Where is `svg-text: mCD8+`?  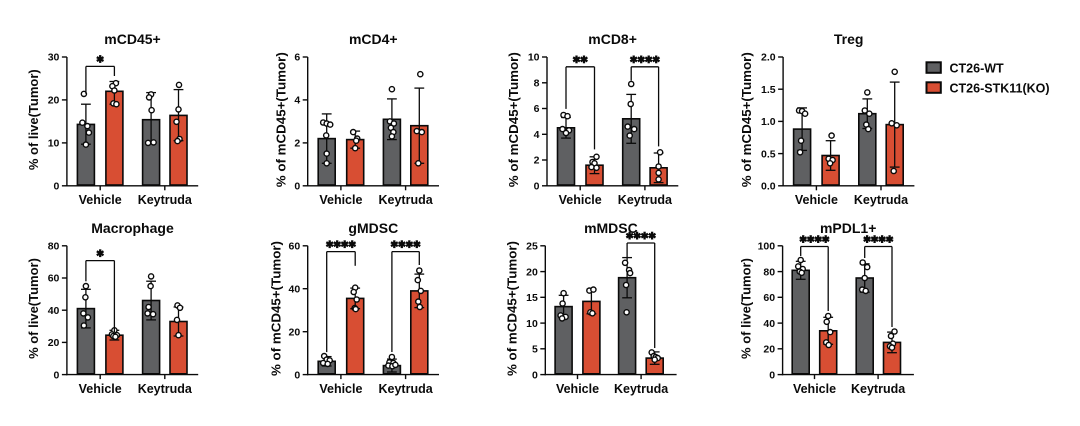
svg-text: mCD8+ is located at coordinates (612, 39).